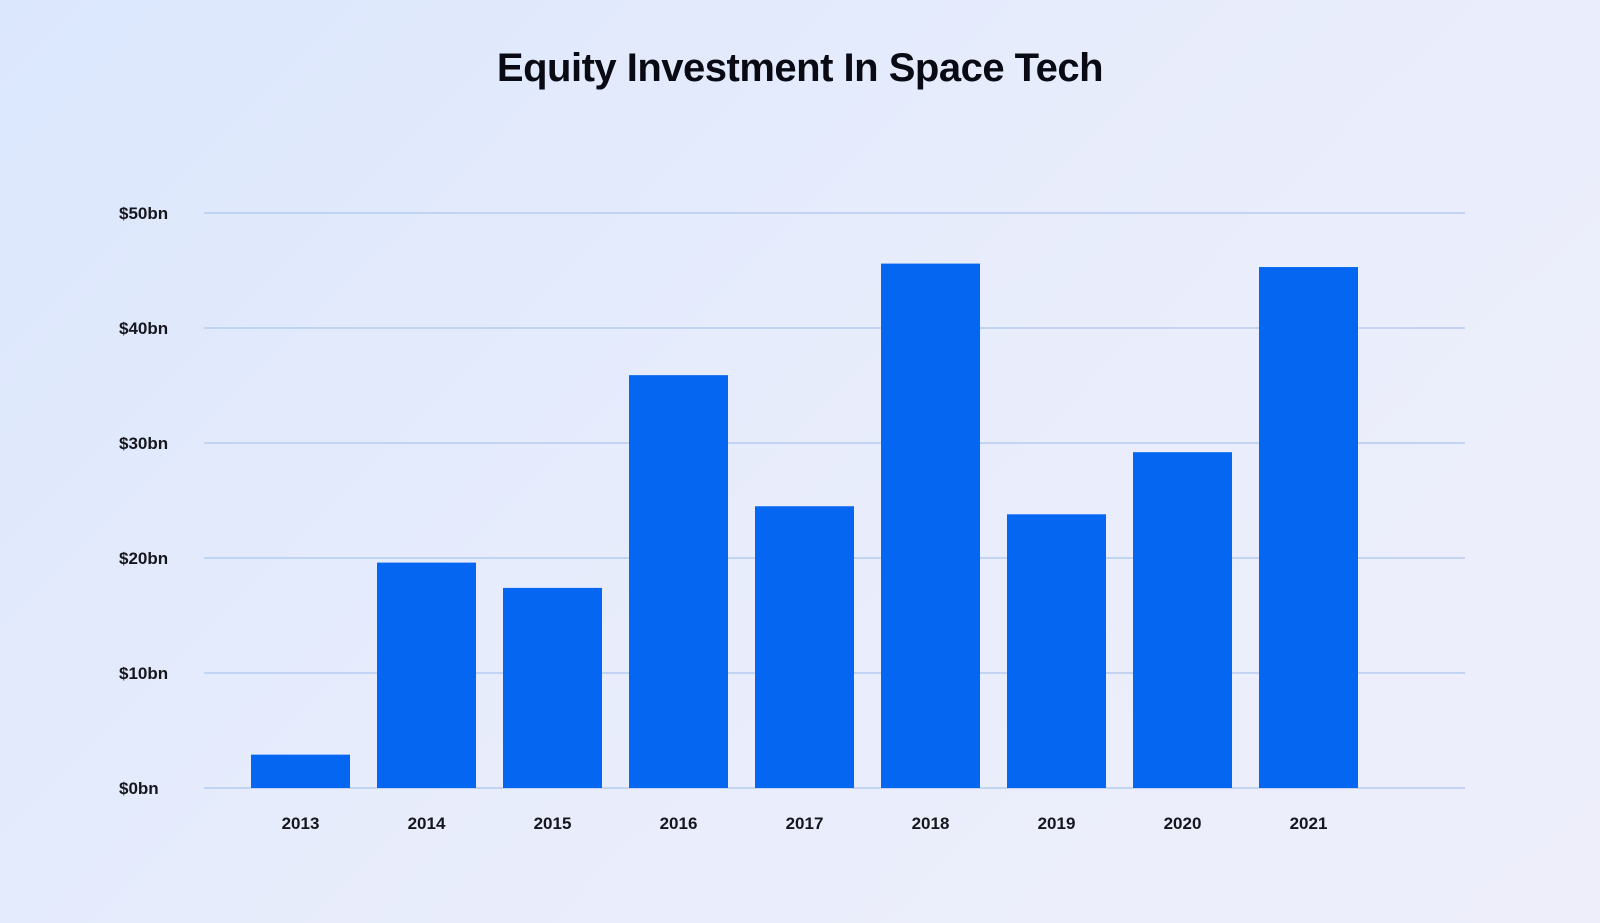 Image resolution: width=1600 pixels, height=923 pixels. What do you see at coordinates (143, 673) in the screenshot?
I see `y-tick-label: $10bn` at bounding box center [143, 673].